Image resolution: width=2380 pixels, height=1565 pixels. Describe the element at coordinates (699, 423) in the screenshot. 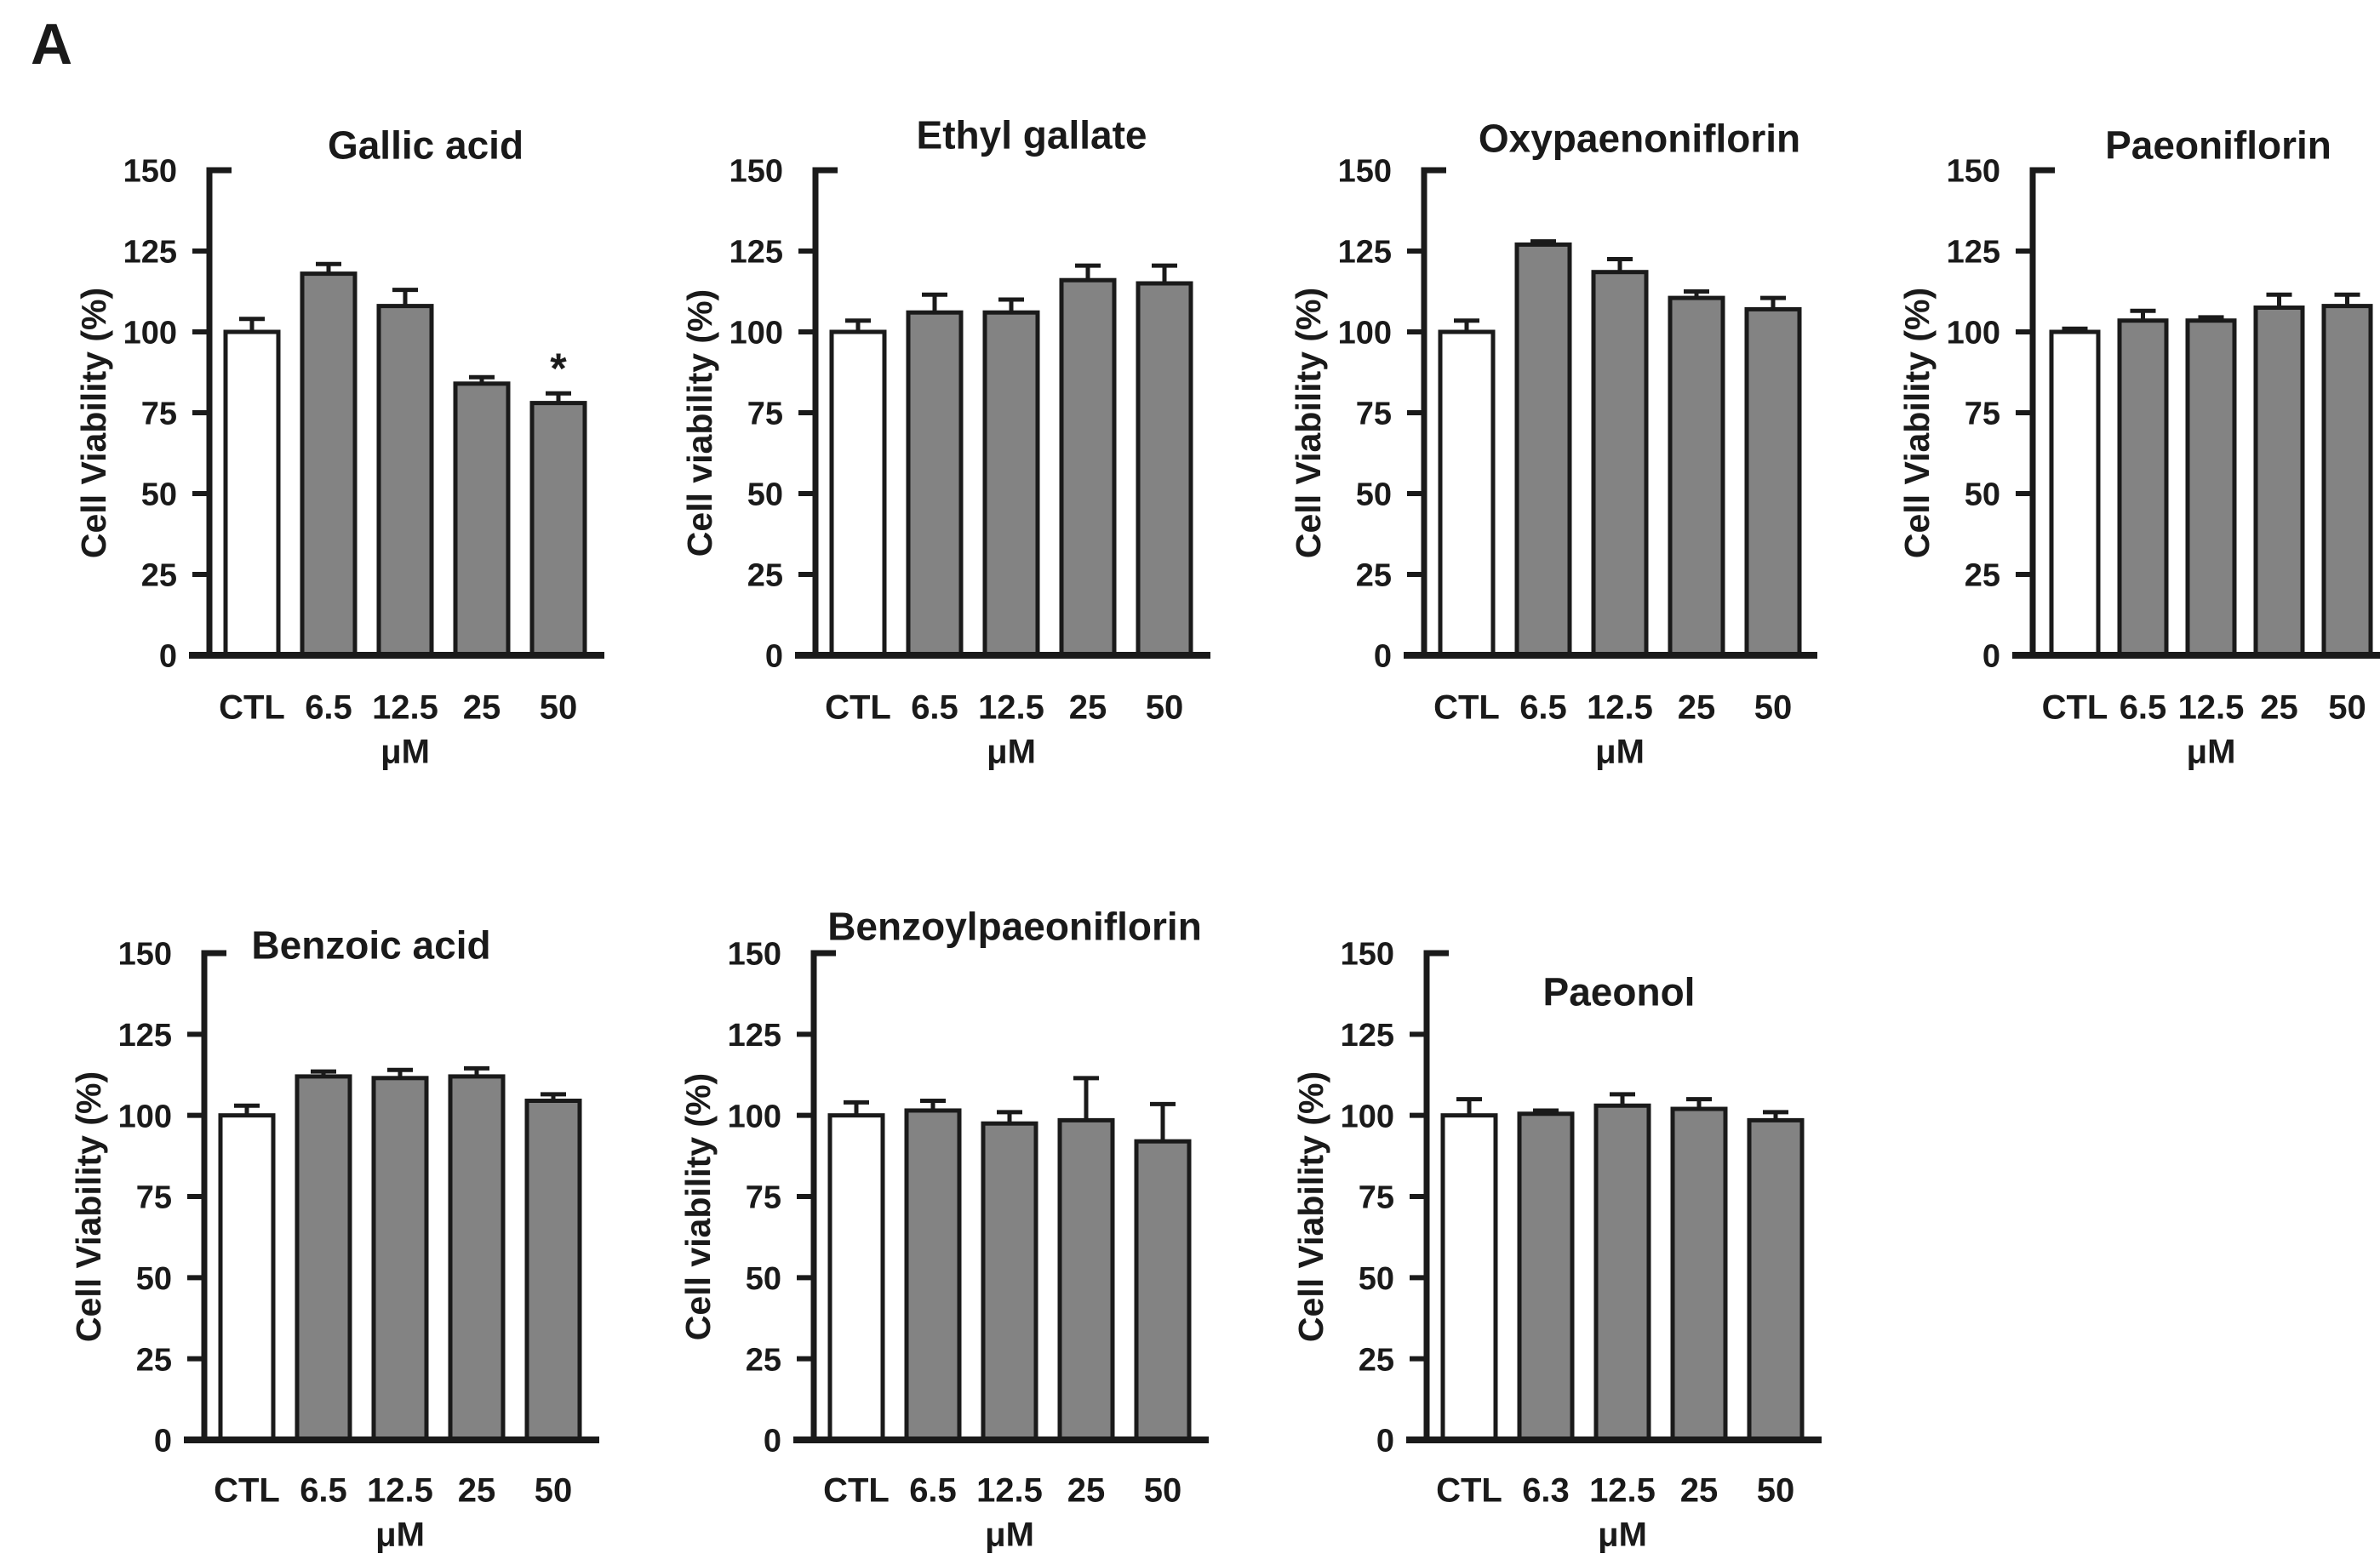

I see `y-axis-label: Cell viability (%)` at that location.